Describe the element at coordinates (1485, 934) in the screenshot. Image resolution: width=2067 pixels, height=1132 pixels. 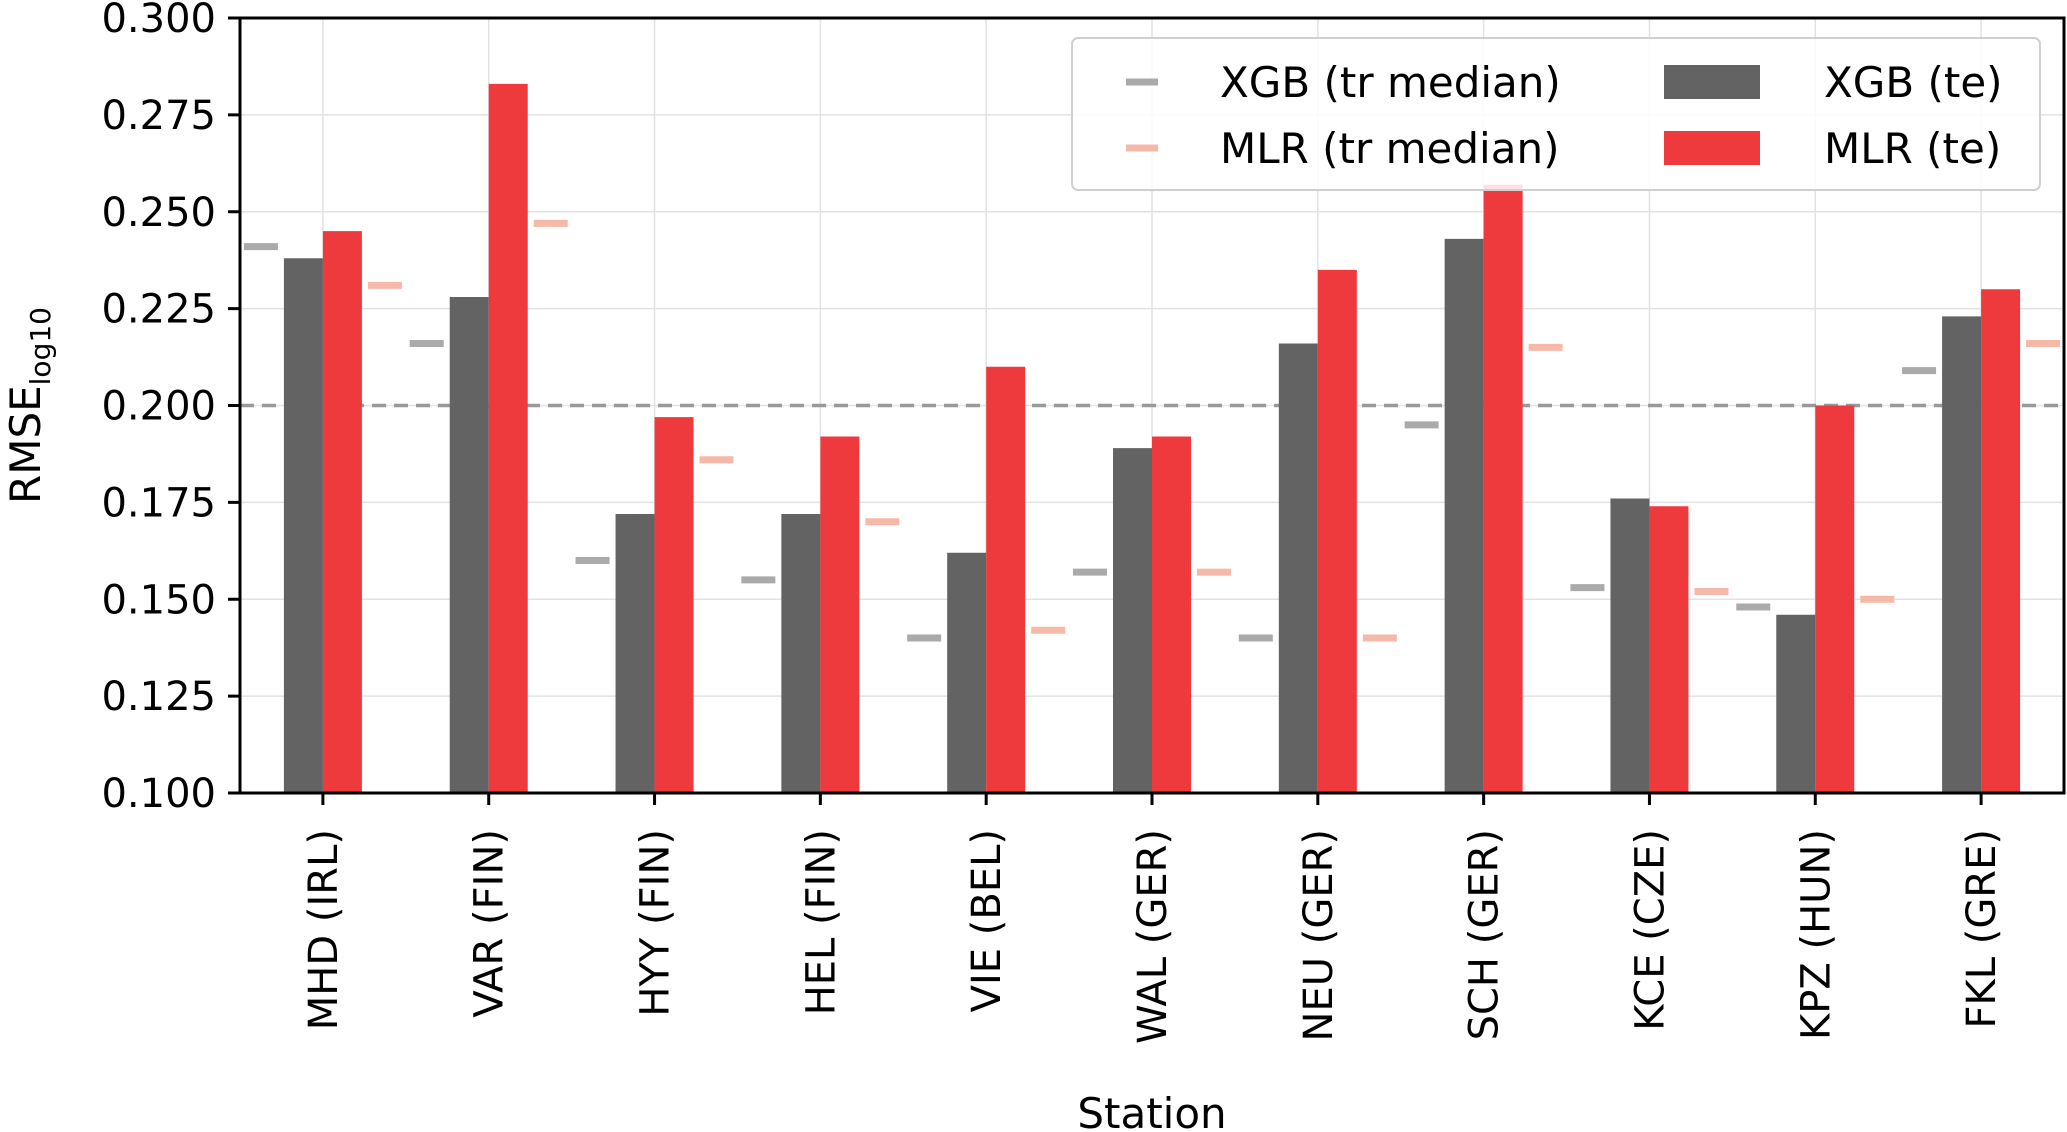
I see `x-tick-label: SCH (GER)` at that location.